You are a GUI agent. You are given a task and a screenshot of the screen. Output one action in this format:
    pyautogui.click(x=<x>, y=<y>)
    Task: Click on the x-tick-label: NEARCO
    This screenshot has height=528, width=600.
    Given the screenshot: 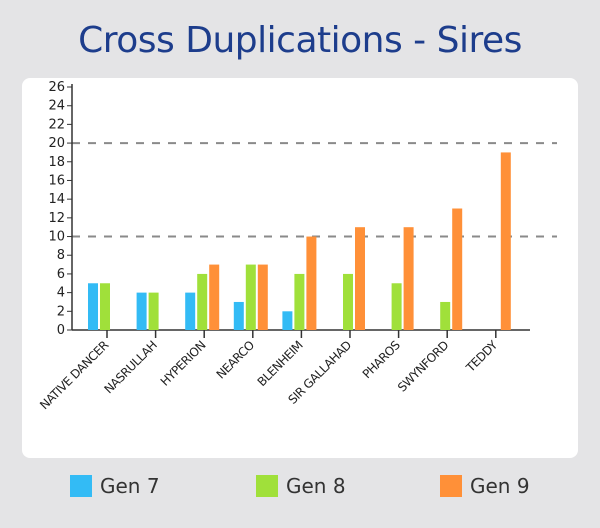 What is the action you would take?
    pyautogui.click(x=235, y=359)
    